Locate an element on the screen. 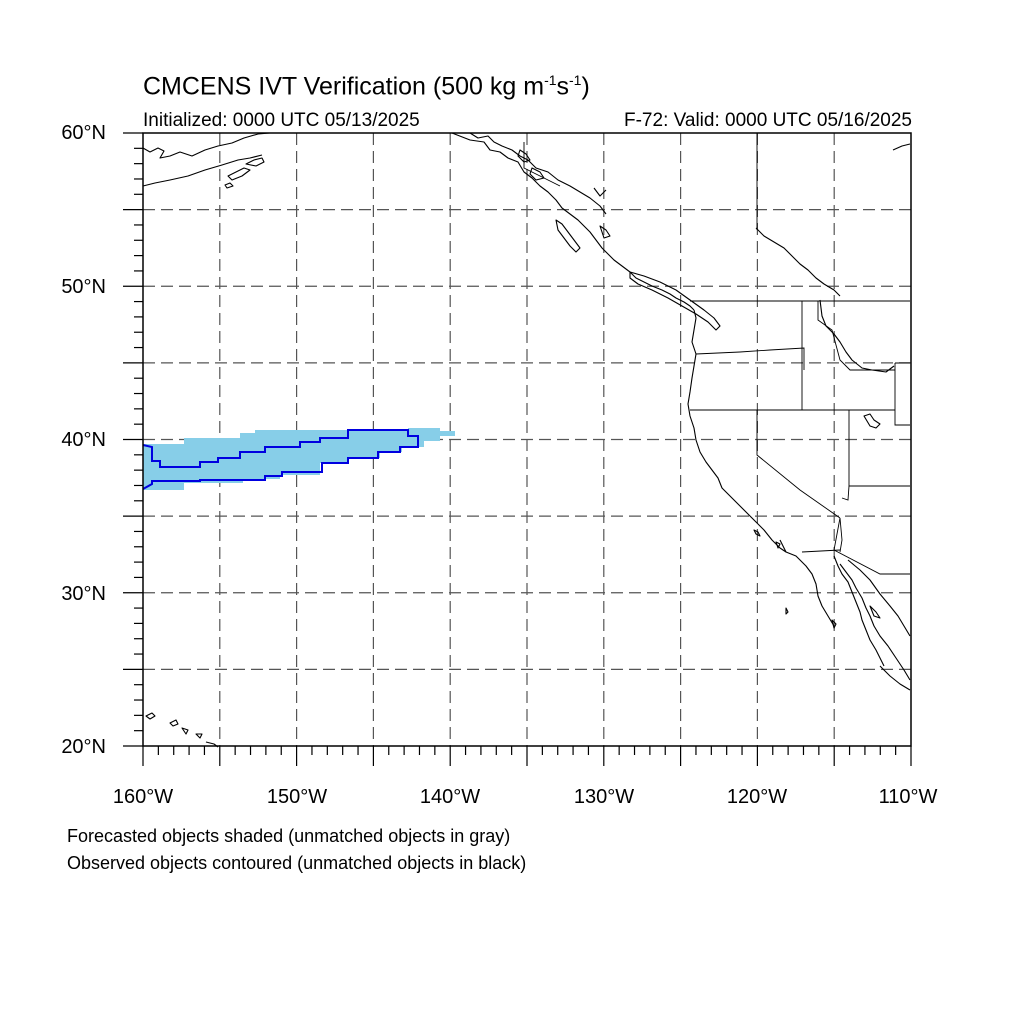 This screenshot has width=1024, height=1024. init-time-label: Initialized: 0000 UTC 05/13/2025 is located at coordinates (281, 120).